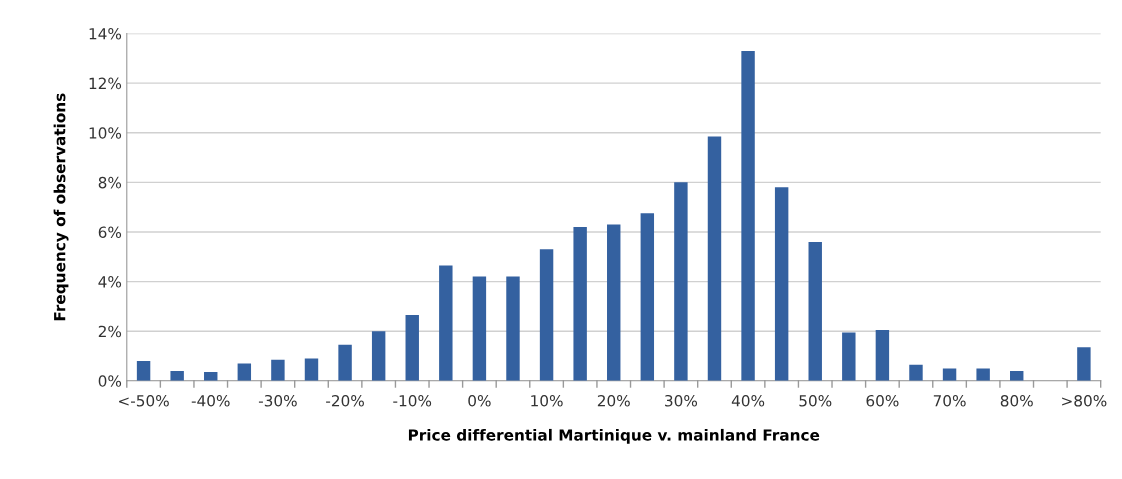 The height and width of the screenshot is (479, 1122). Describe the element at coordinates (412, 400) in the screenshot. I see `x-tick-label: -10%` at that location.